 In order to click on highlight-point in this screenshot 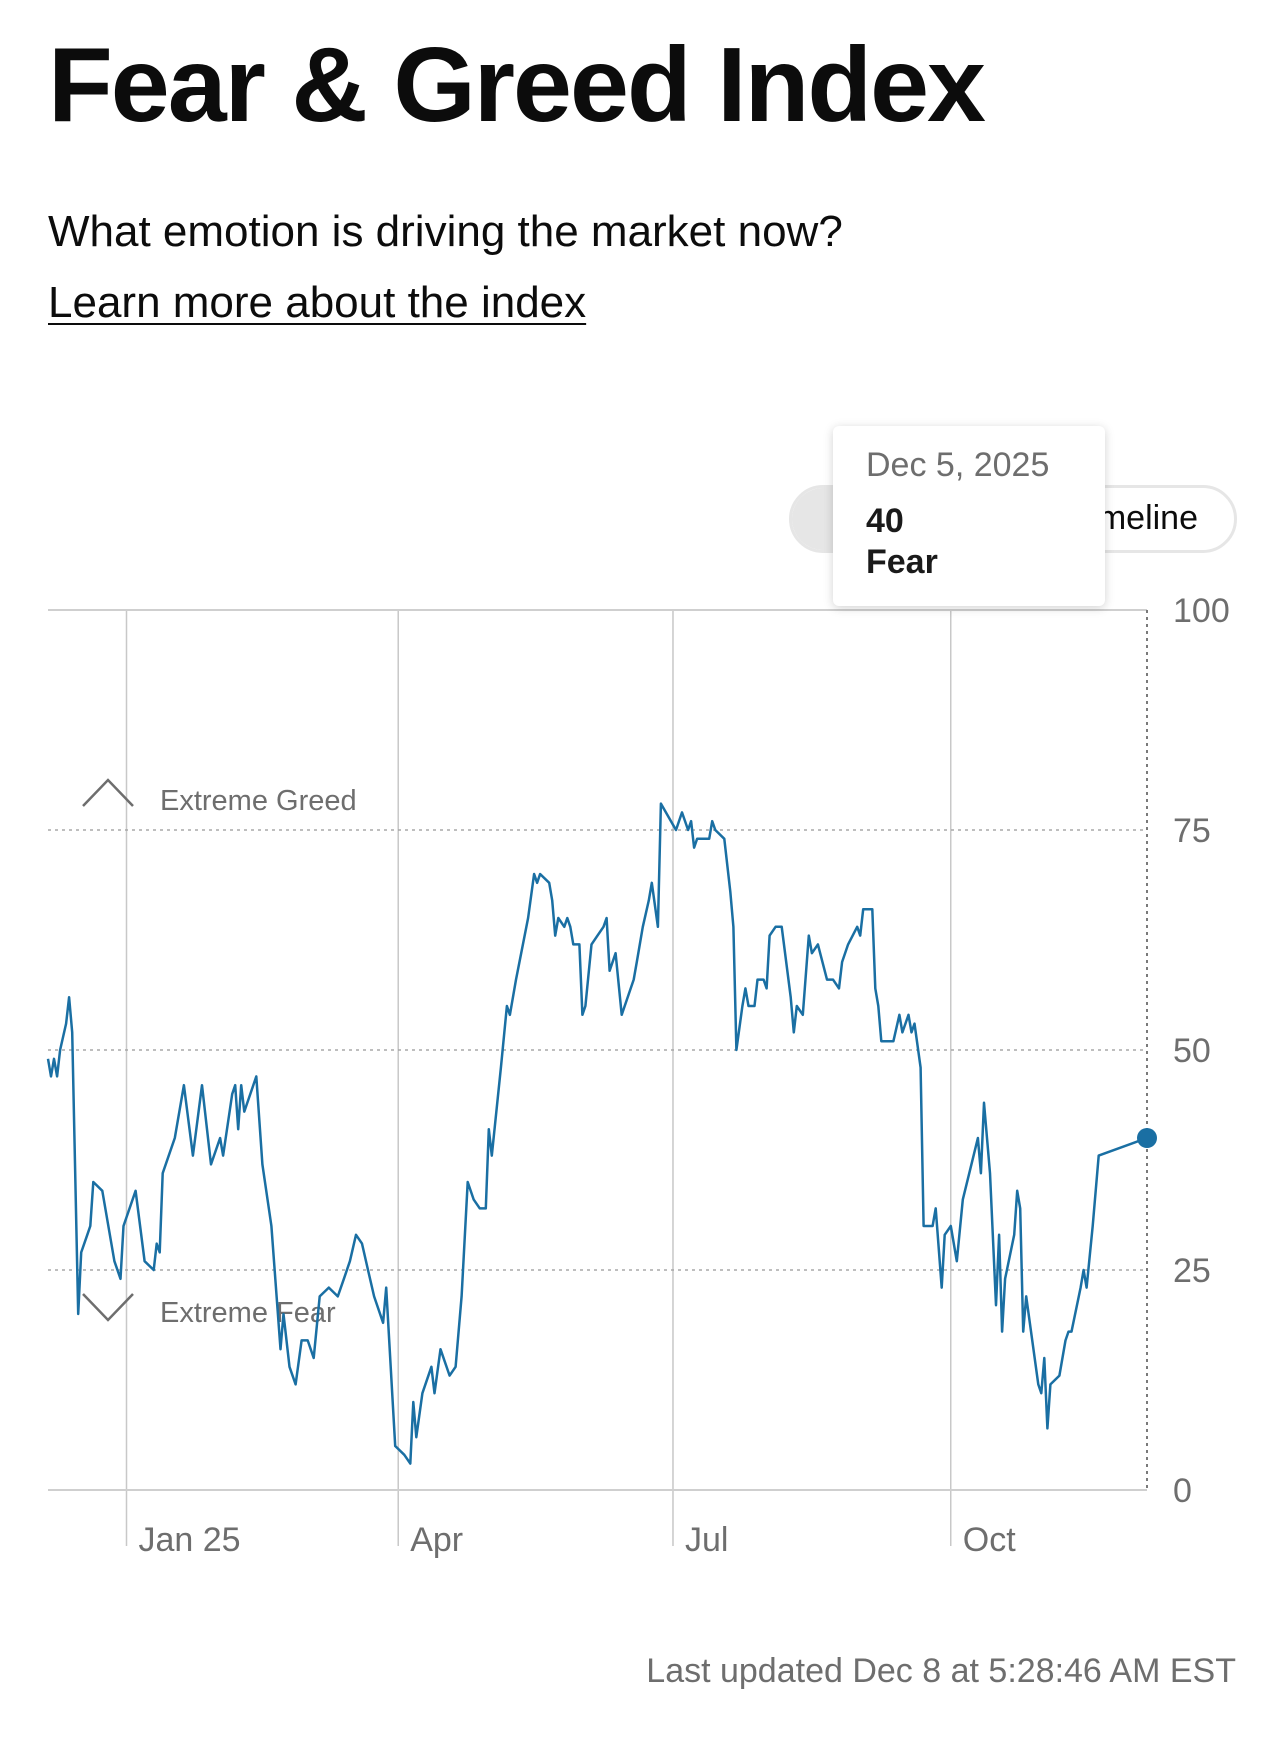, I will do `click(1147, 1138)`.